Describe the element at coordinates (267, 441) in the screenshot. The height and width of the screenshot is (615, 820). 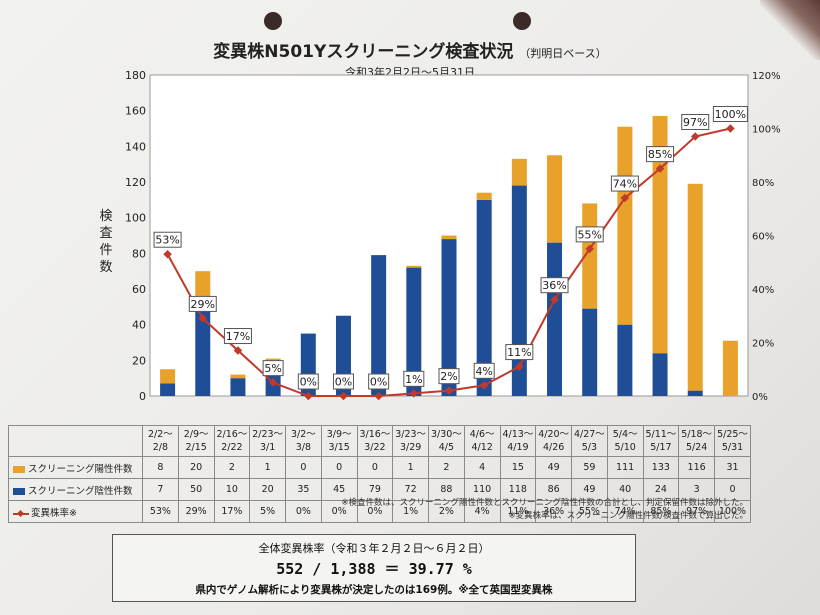
I see `x-tick-label: 2/23～ 3/1` at that location.